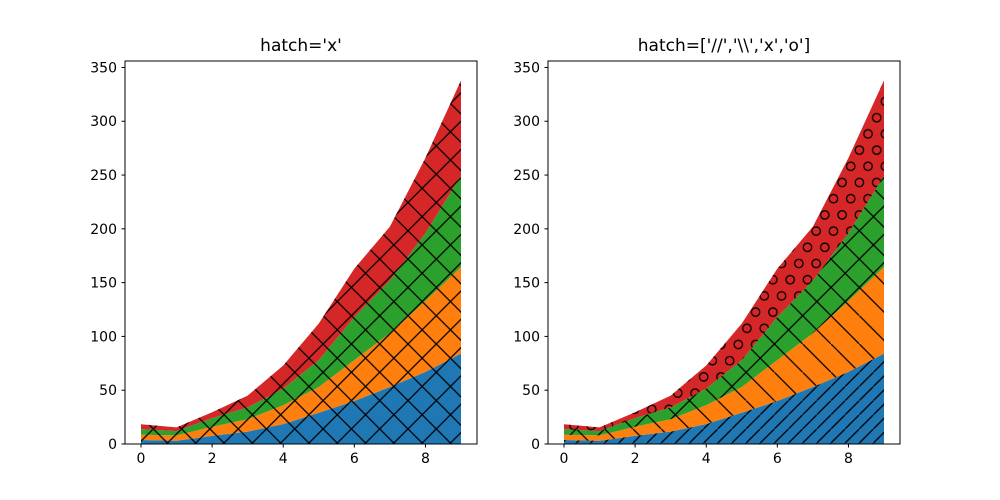 This screenshot has width=1000, height=500. I want to click on right-chart-title: hatch=['//','\\','x','o'], so click(724, 46).